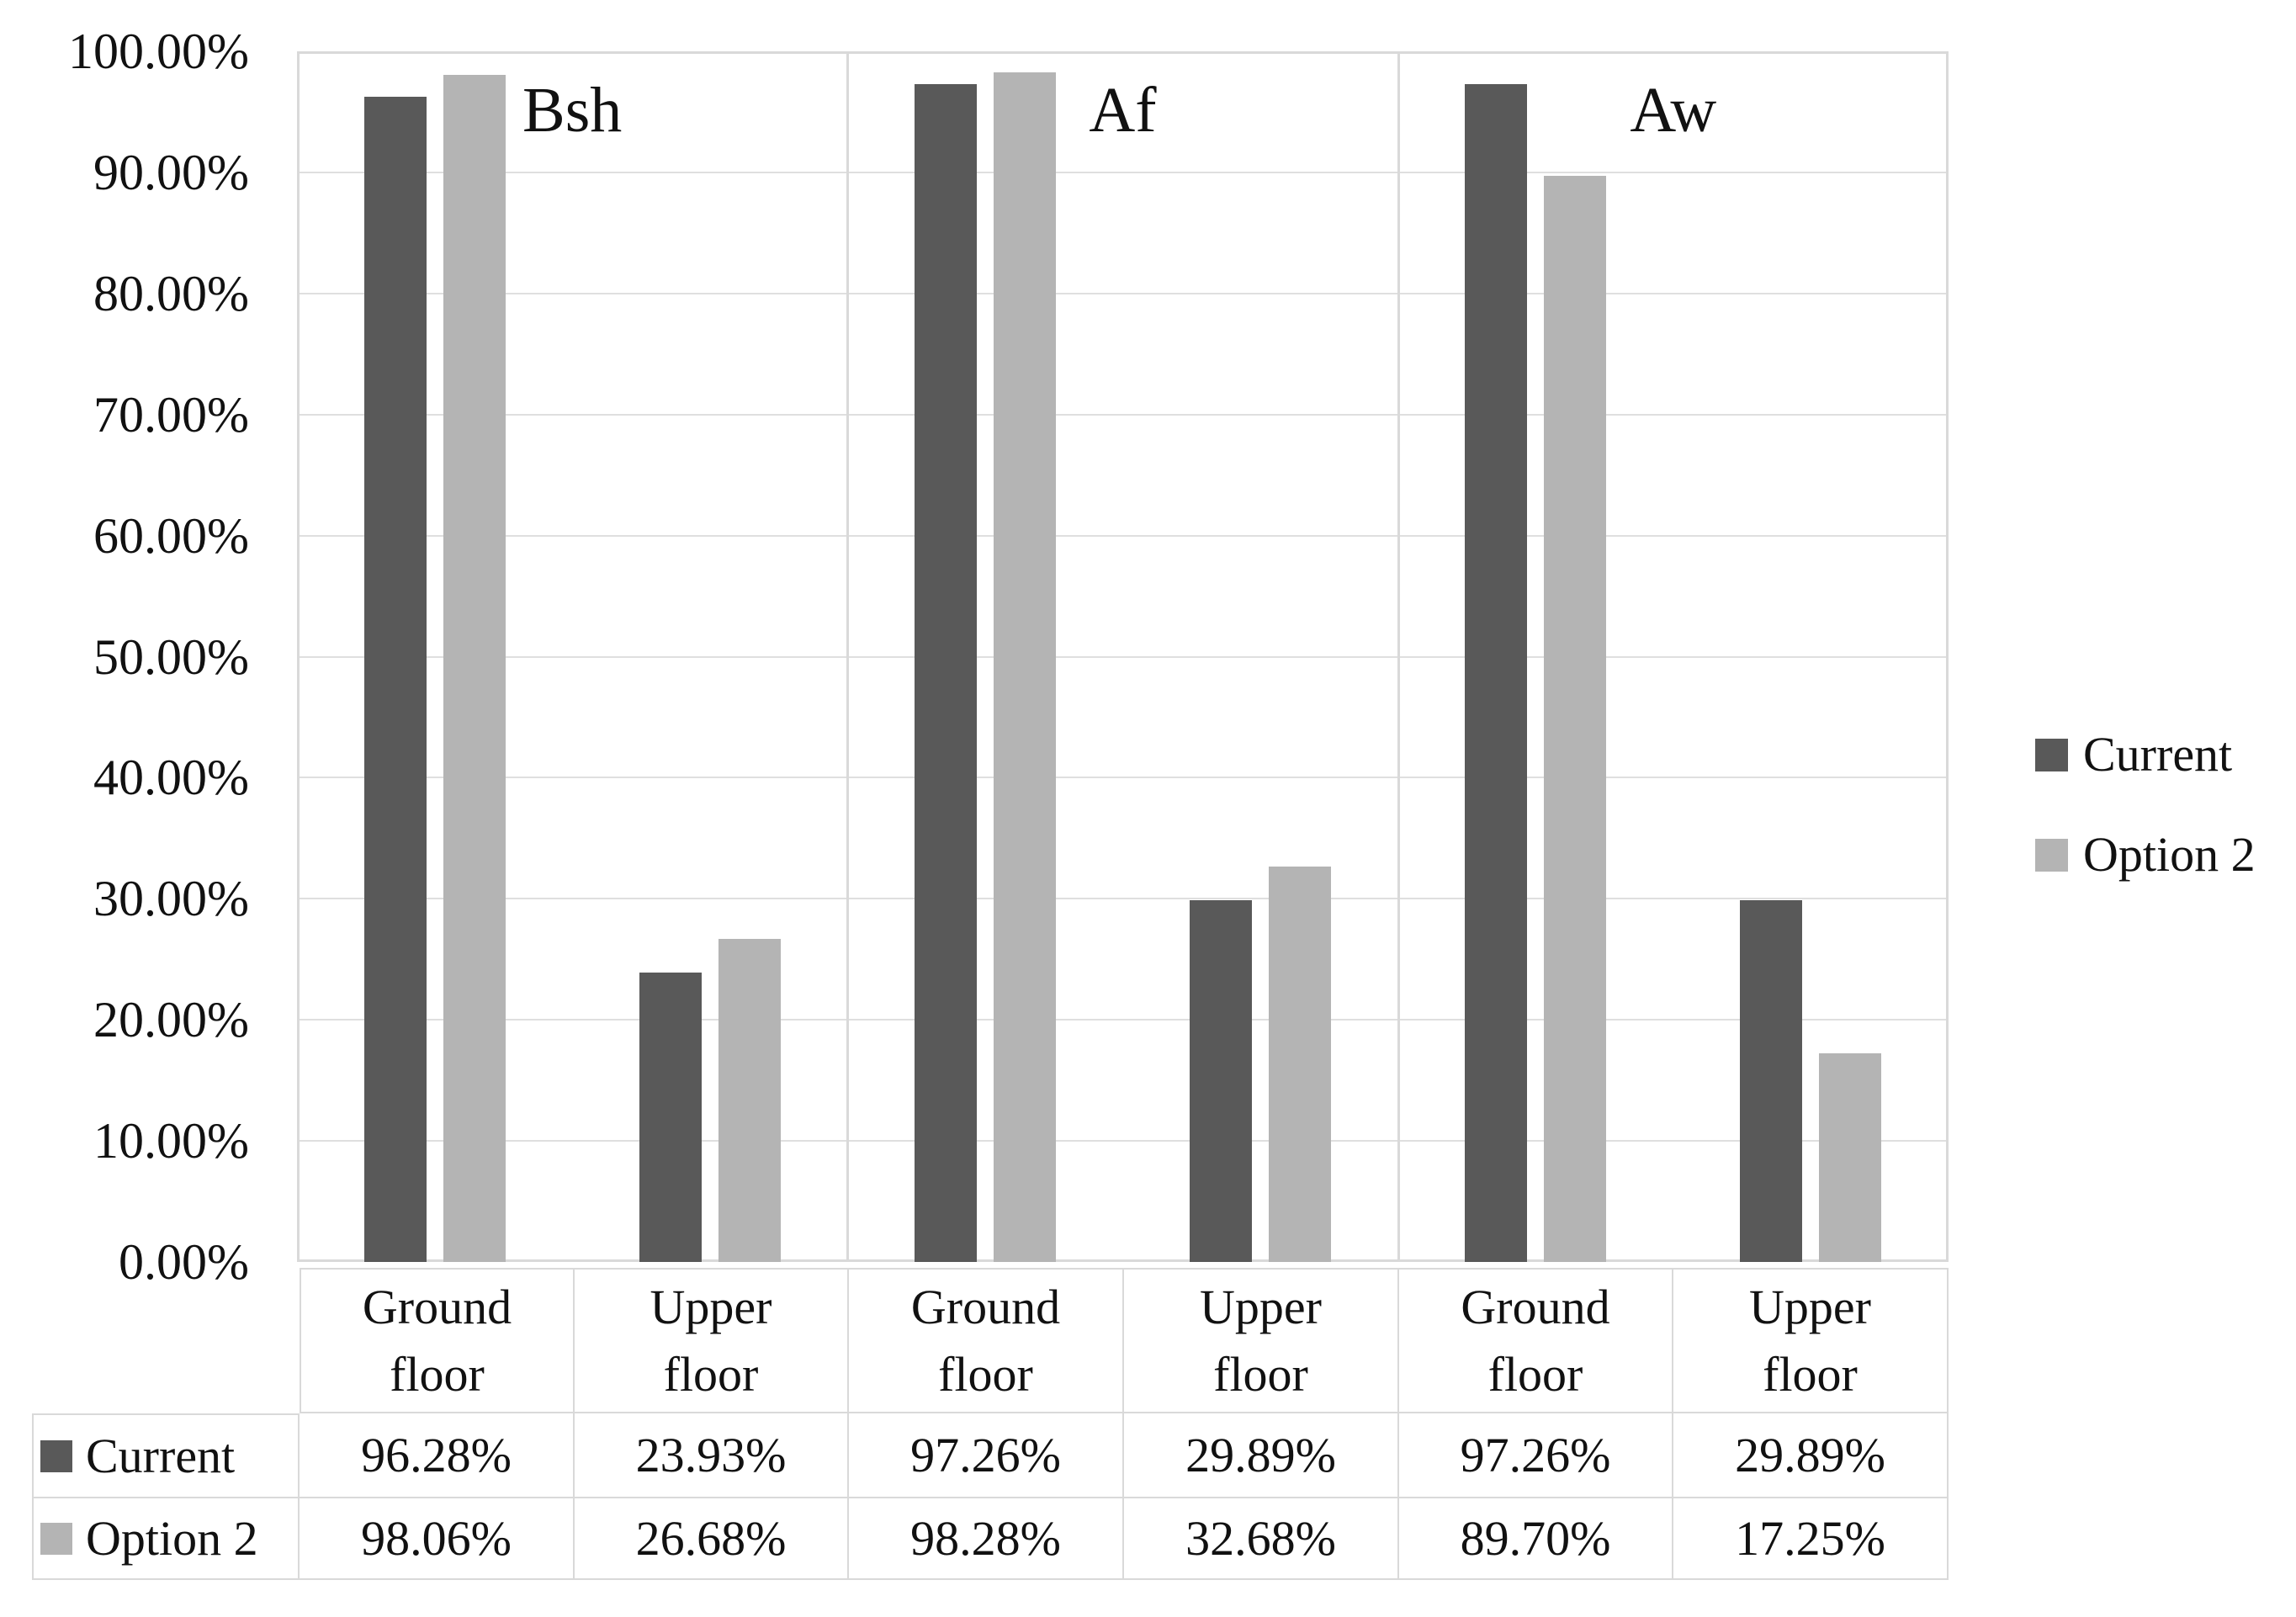 The width and height of the screenshot is (2296, 1617). I want to click on table-row-label-current: Current, so click(166, 1455).